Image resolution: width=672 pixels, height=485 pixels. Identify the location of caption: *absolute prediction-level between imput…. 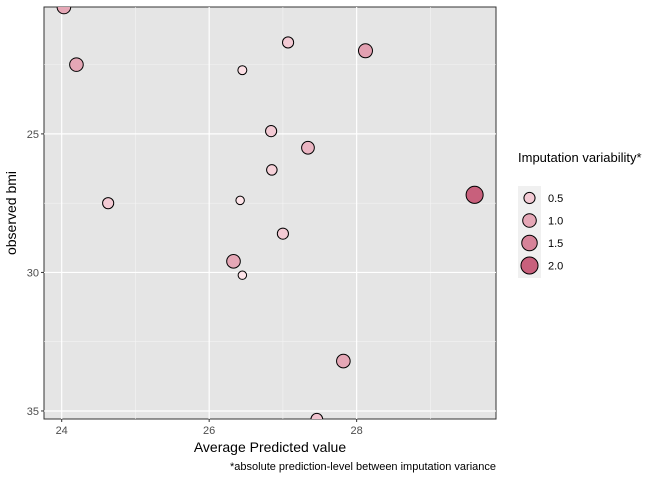
(363, 467).